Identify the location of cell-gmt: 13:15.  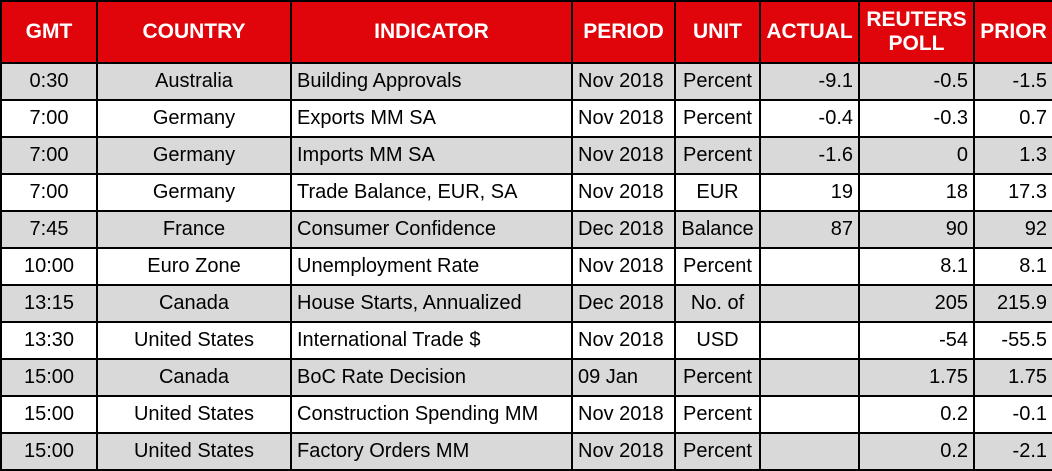
(49, 303).